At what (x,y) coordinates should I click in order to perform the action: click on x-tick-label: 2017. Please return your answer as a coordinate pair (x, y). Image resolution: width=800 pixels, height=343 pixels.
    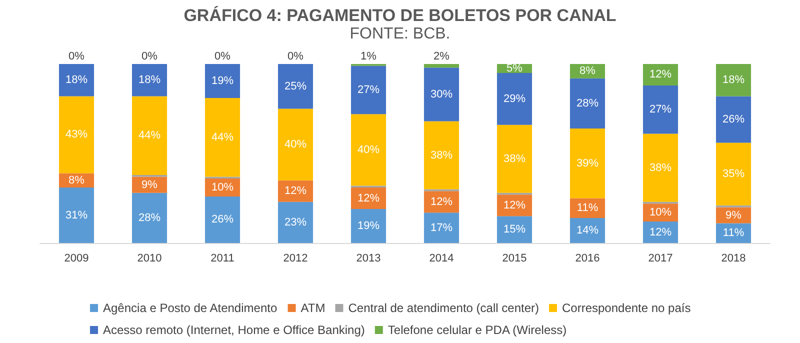
    Looking at the image, I should click on (660, 258).